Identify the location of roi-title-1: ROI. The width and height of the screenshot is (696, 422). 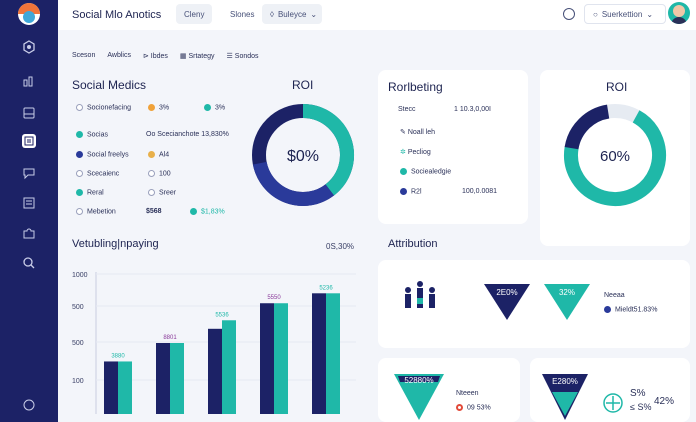
(303, 85).